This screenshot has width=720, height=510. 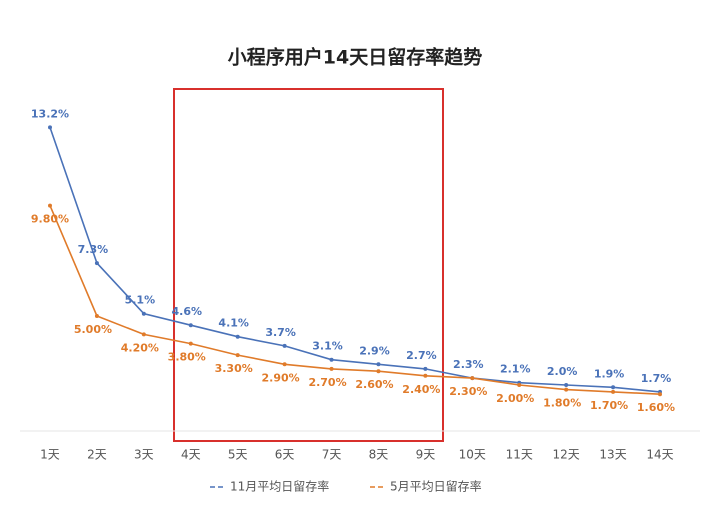 I want to click on chart-title: 小程序用户14天日留存率趋势, so click(x=355, y=57).